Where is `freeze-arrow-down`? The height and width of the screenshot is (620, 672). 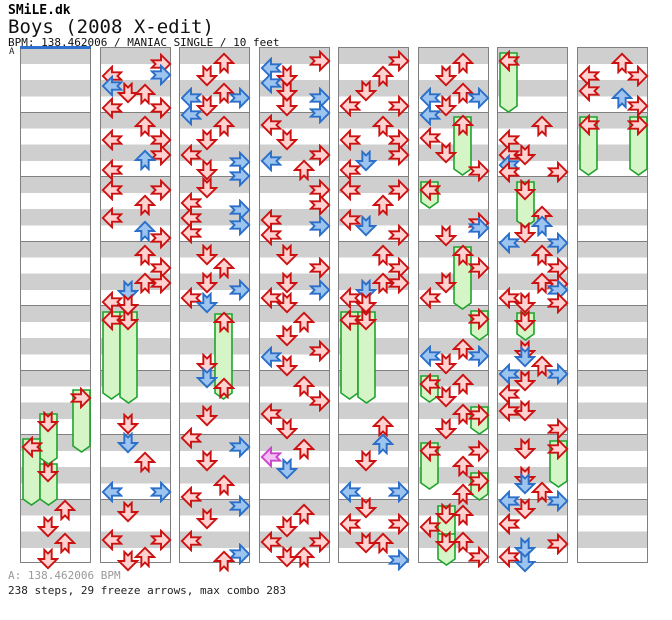
freeze-arrow-down is located at coordinates (366, 357).